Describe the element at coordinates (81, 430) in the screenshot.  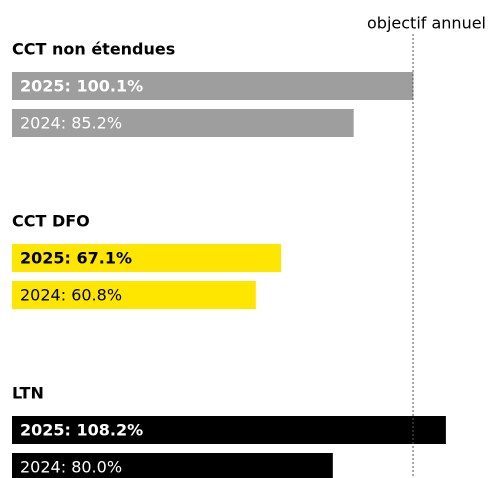
I see `bar-label: 2025: 108.2%` at that location.